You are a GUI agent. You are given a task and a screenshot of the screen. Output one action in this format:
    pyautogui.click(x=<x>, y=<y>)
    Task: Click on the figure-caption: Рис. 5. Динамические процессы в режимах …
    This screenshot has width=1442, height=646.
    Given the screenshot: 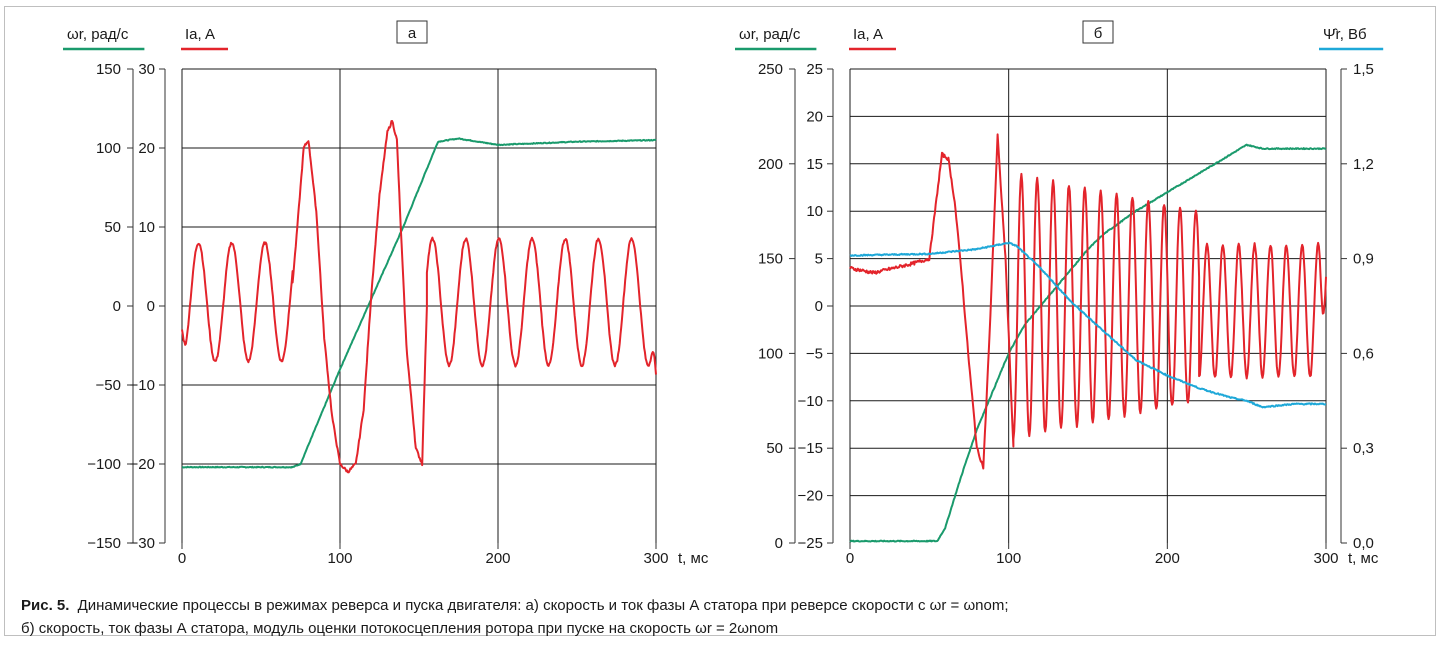 What is the action you would take?
    pyautogui.click(x=515, y=617)
    